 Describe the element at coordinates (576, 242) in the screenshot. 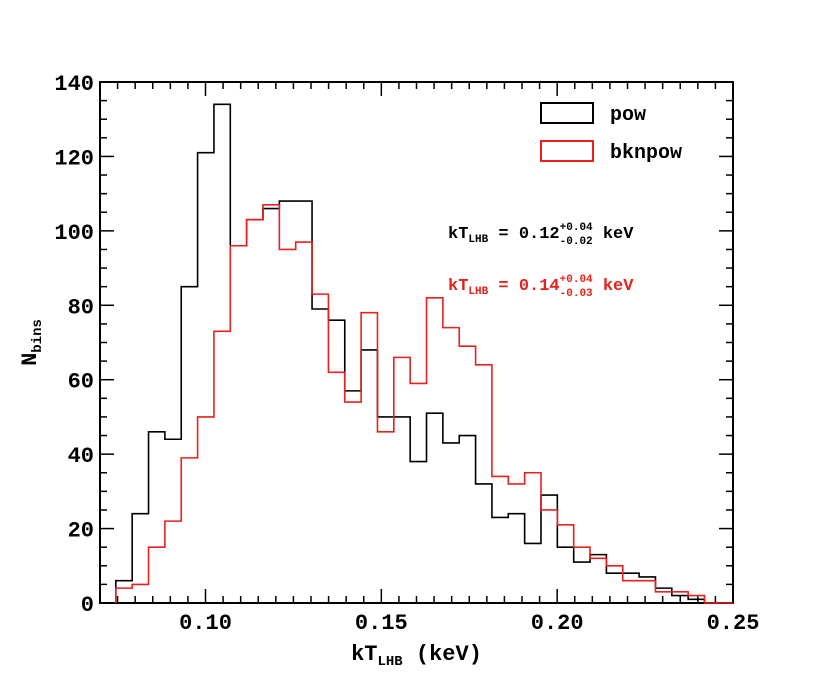

I see `anno-sub-err: -0.02` at that location.